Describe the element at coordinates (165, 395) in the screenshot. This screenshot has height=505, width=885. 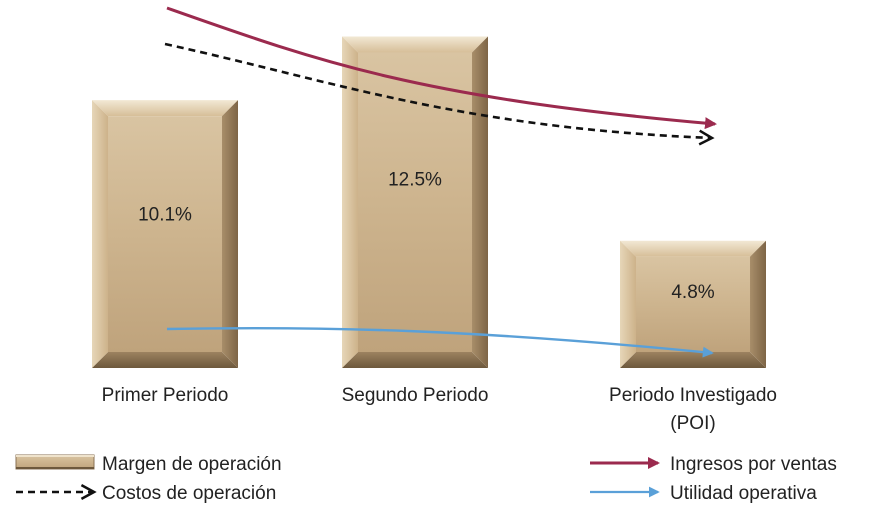
I see `category-label-1: Primer Periodo` at that location.